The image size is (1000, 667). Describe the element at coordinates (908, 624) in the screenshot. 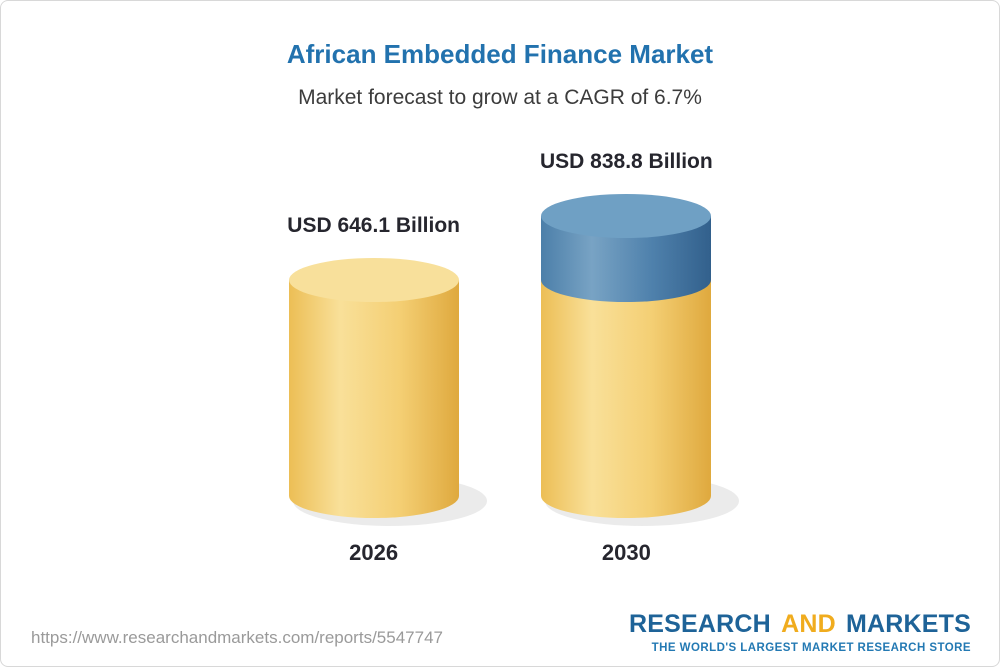

I see `brand-word-markets: MARKETS` at that location.